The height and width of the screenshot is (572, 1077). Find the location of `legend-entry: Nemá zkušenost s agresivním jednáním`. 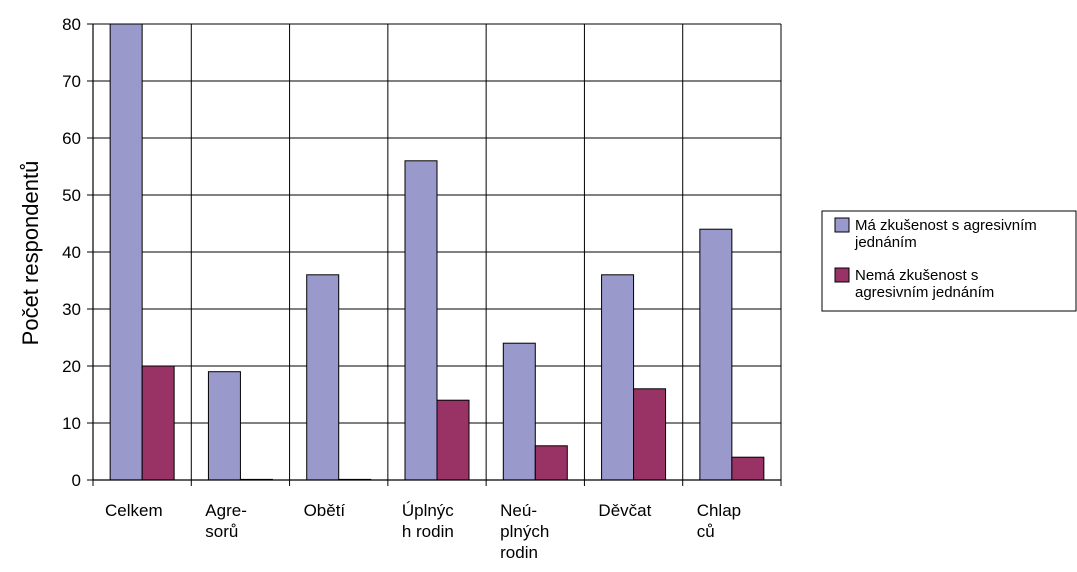

legend-entry: Nemá zkušenost s agresivním jednáním is located at coordinates (924, 284).